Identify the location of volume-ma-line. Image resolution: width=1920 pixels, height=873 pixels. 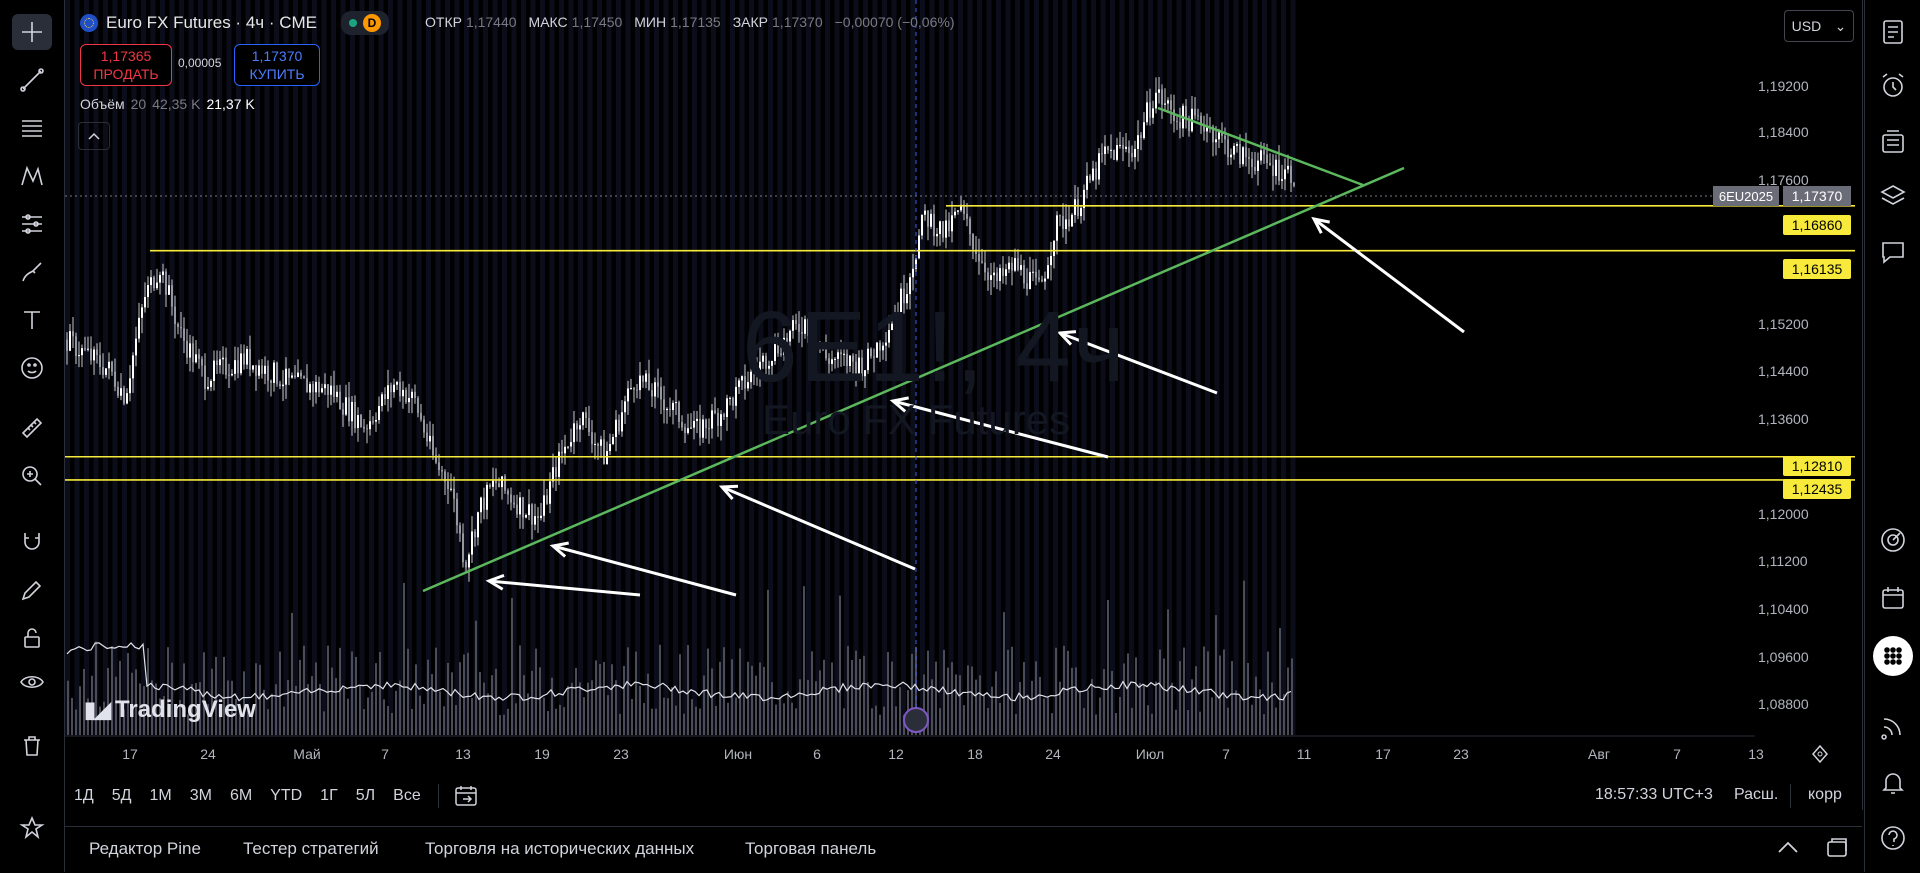
(679, 672).